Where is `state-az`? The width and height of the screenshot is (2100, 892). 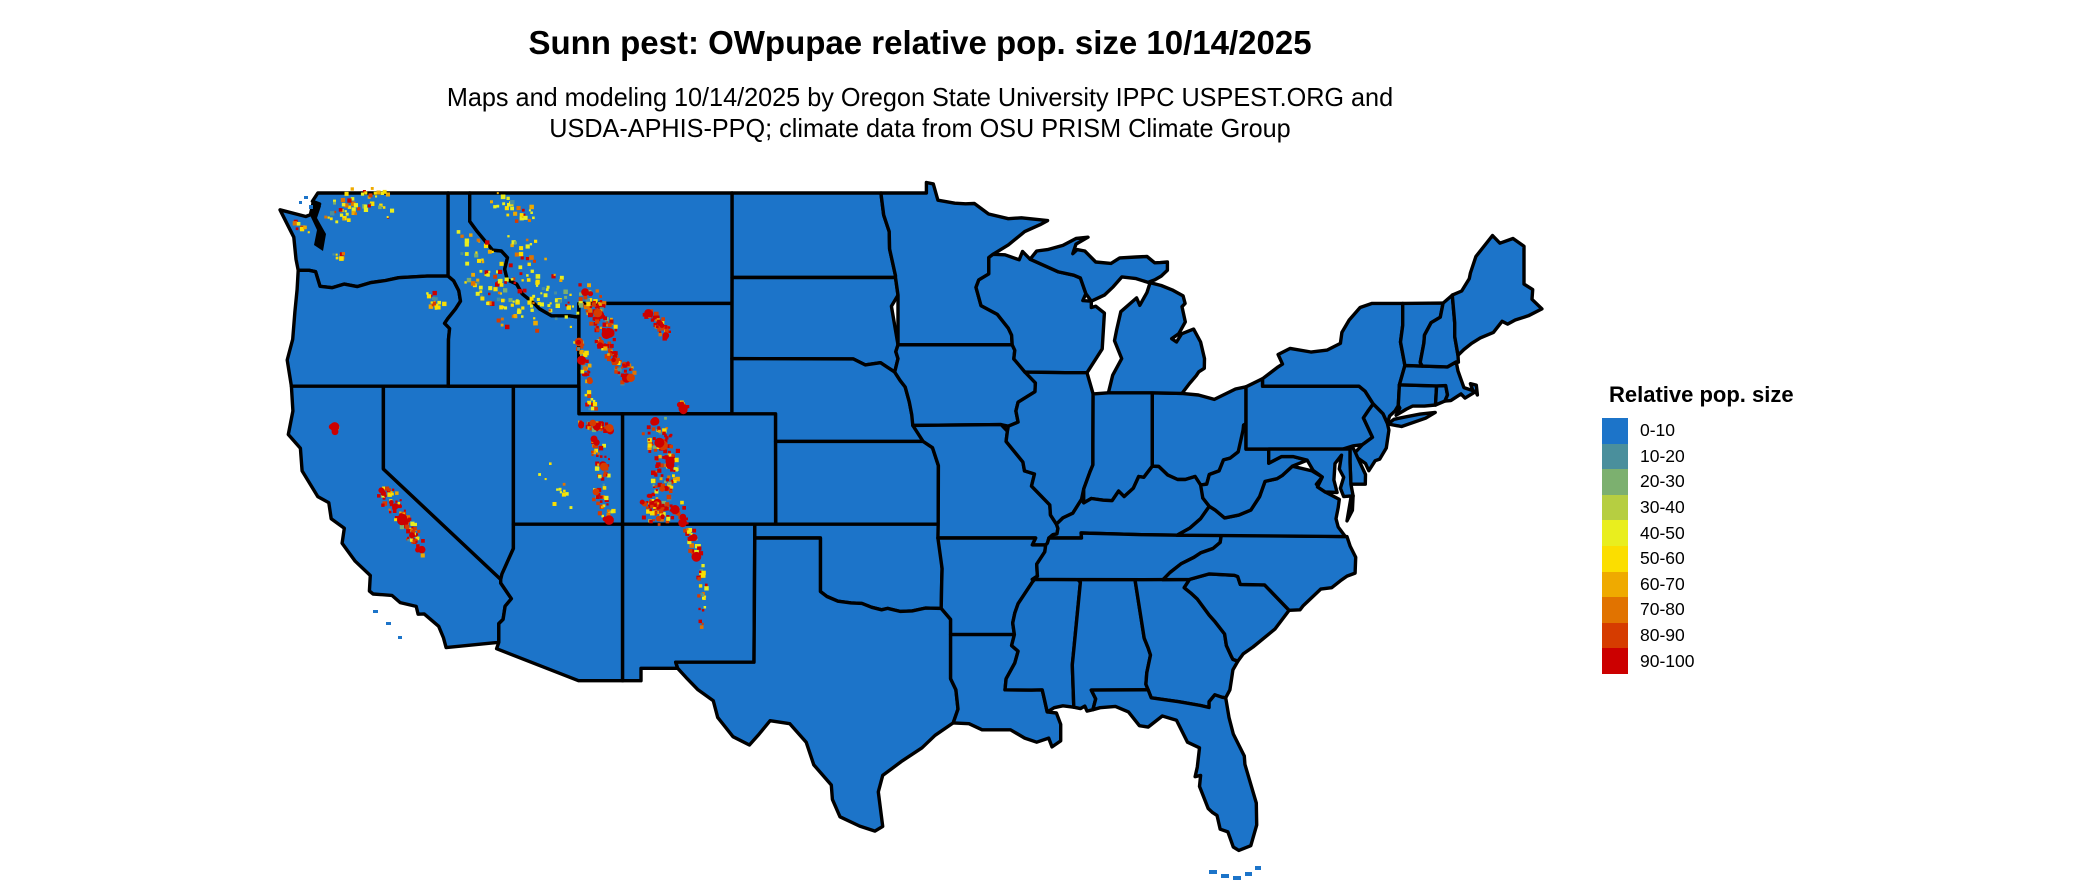
state-az is located at coordinates (559, 602).